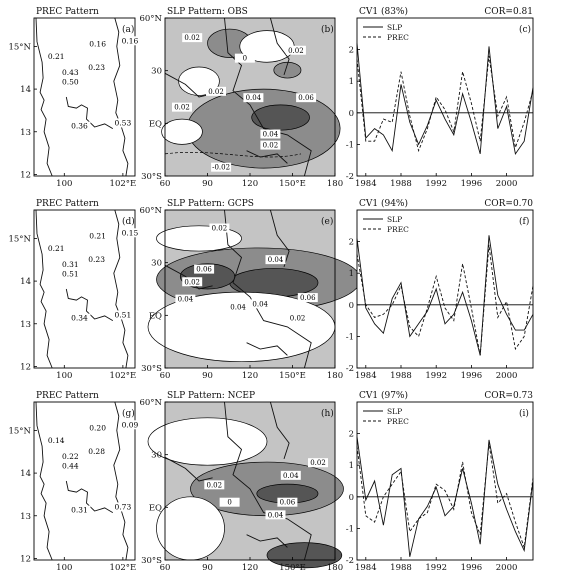  Describe the element at coordinates (401, 184) in the screenshot. I see `x-tick-label: 1988` at that location.